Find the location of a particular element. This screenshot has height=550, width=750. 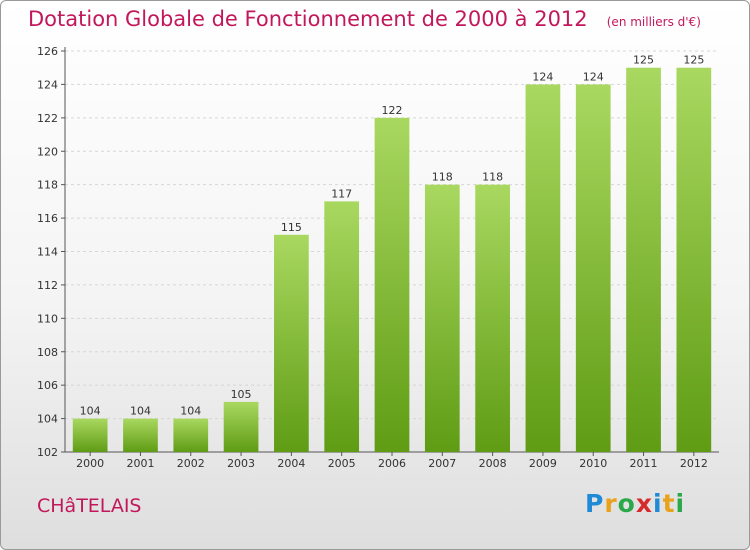

x-tick-label: 2010 is located at coordinates (593, 463).